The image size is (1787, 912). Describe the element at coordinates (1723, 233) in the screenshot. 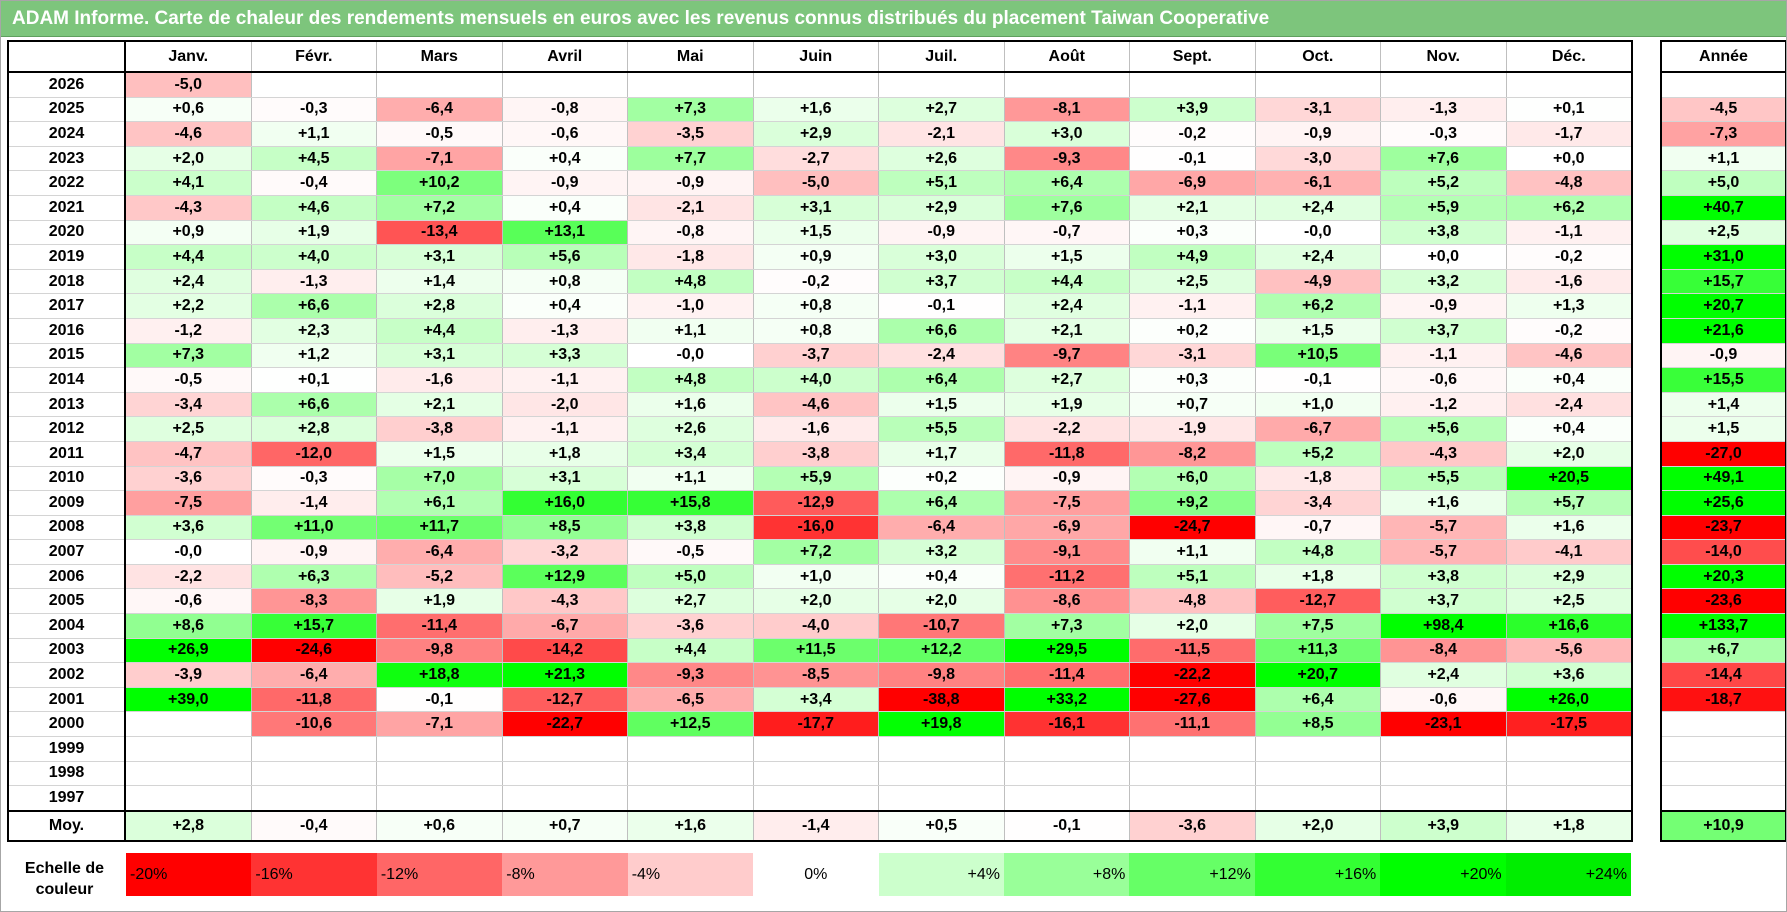

I see `annual-cell: +2,5` at that location.